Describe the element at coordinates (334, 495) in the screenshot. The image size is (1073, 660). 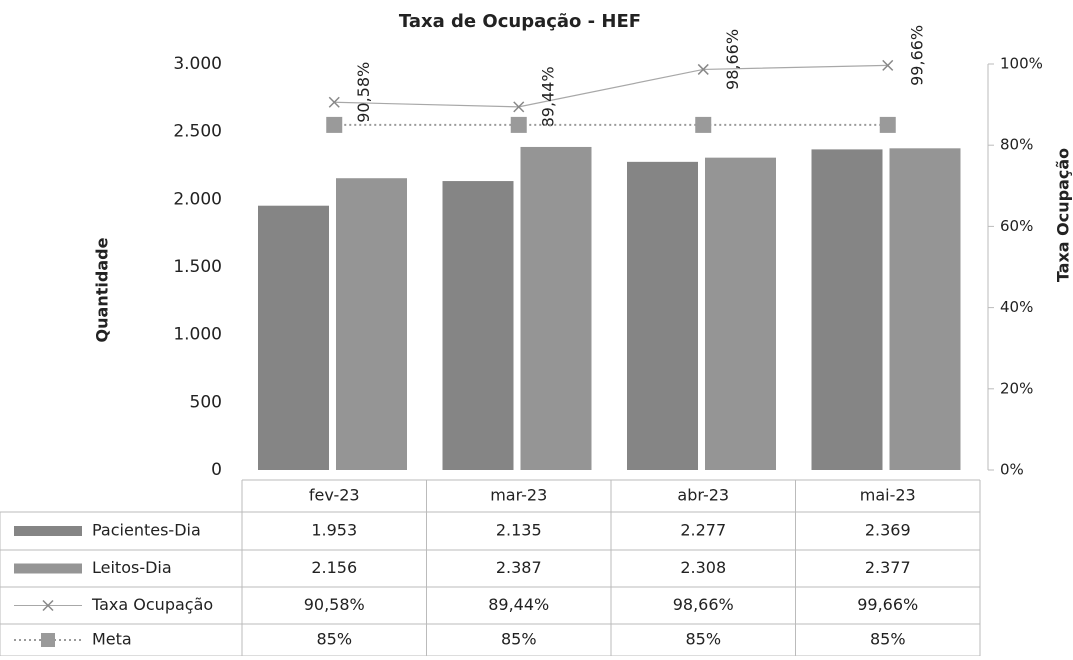
I see `x-tick-label: fev-23` at that location.